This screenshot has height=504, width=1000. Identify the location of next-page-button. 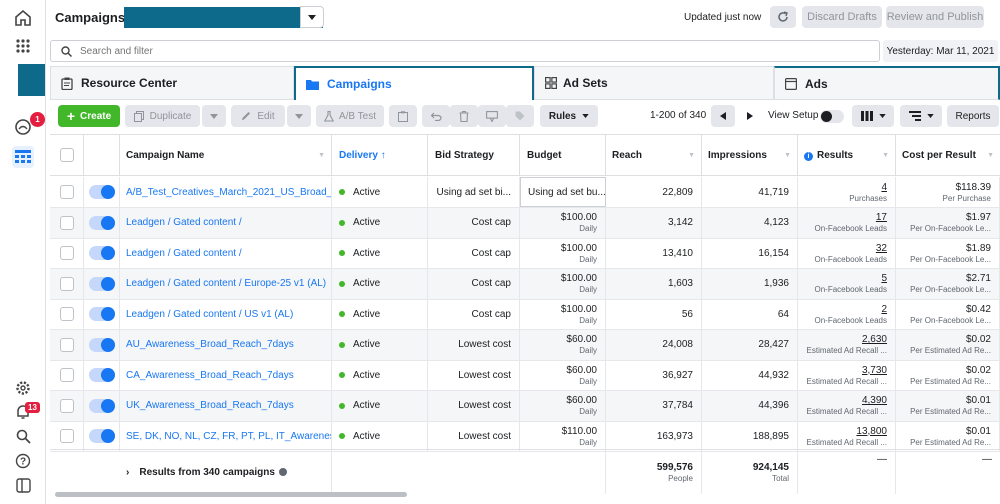
(750, 116).